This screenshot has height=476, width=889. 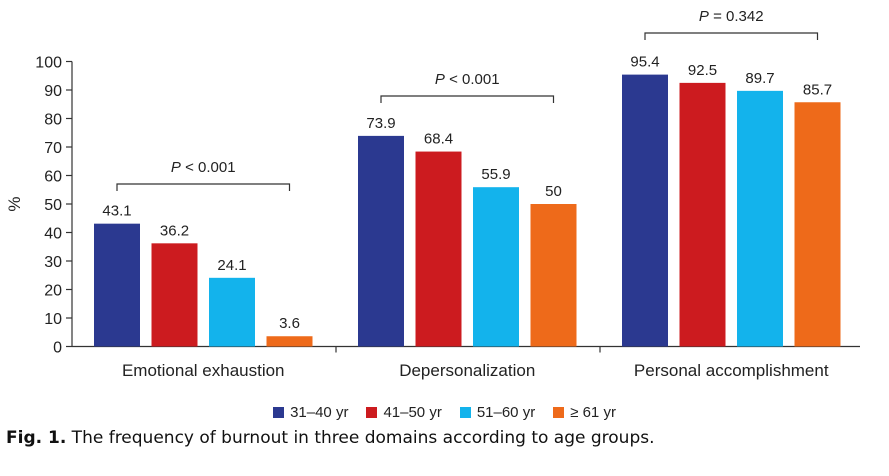 I want to click on x-category-label: Depersonalization, so click(x=467, y=370).